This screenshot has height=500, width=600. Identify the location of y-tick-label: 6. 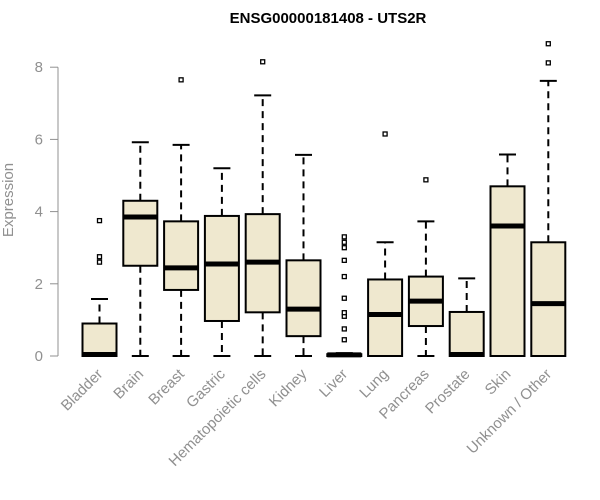
(39, 139).